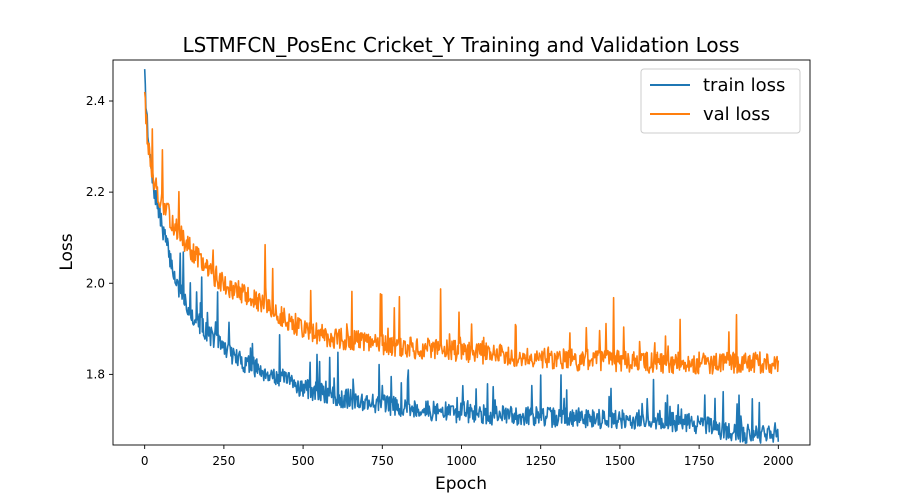 The height and width of the screenshot is (500, 900). What do you see at coordinates (95, 101) in the screenshot?
I see `y-tick-label: 2.4` at bounding box center [95, 101].